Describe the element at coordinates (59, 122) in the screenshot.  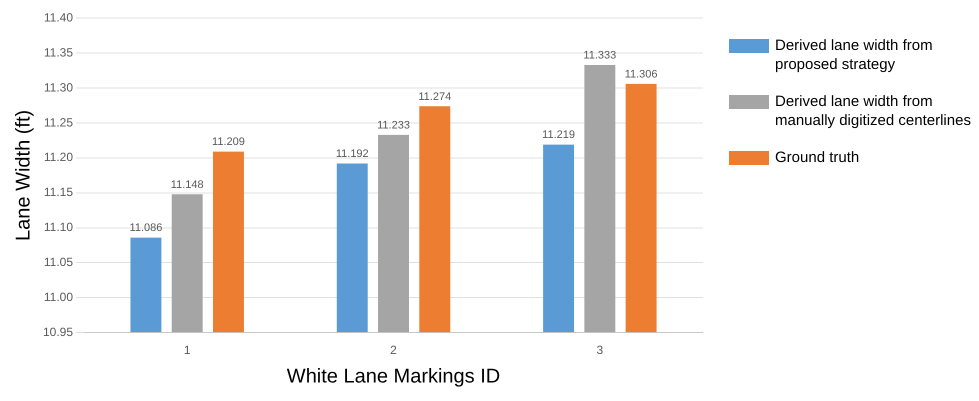
I see `y-tick-label: 11.25` at that location.